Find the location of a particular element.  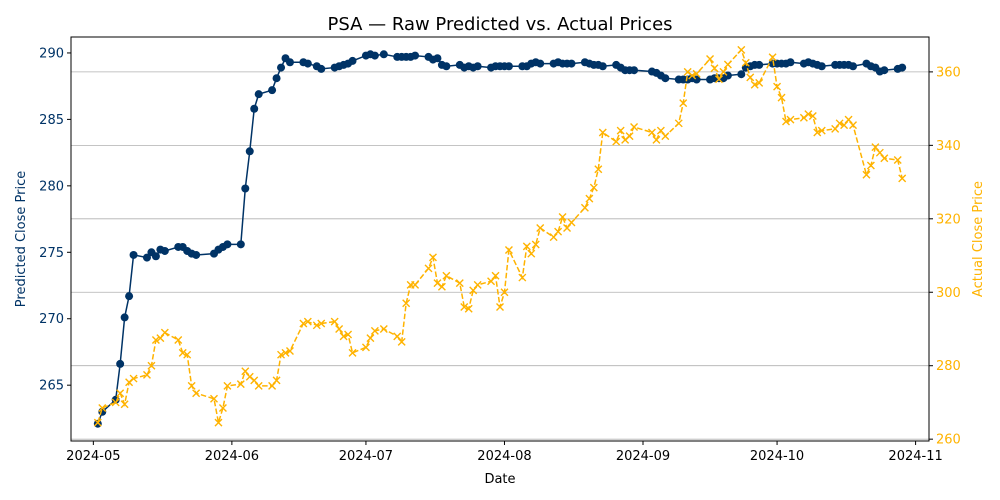

y-right-tick-label: 320 is located at coordinates (948, 219).